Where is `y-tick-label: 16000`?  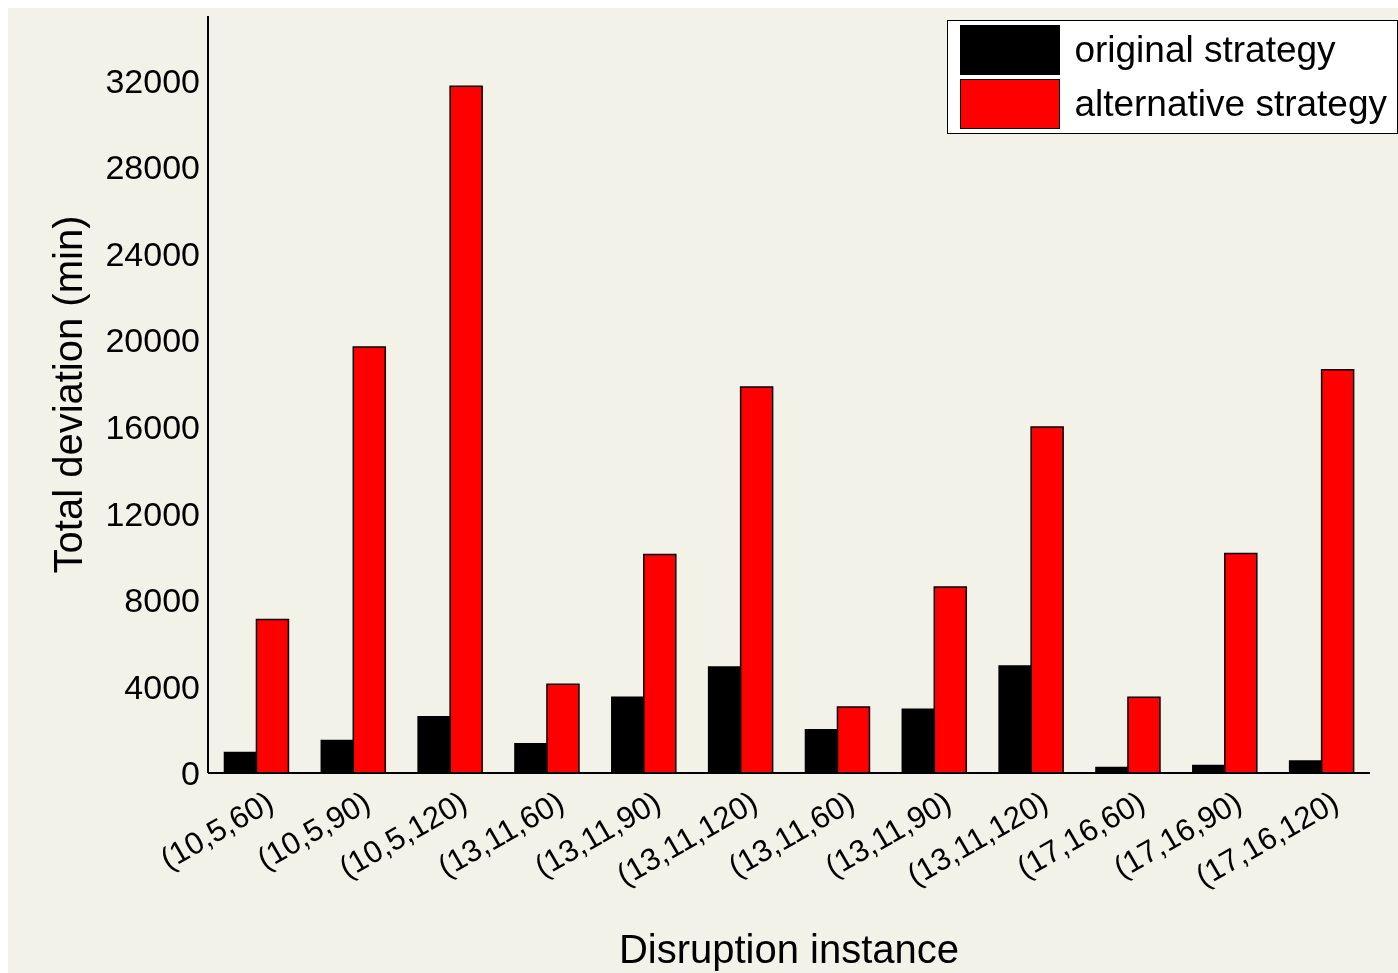 y-tick-label: 16000 is located at coordinates (152, 427).